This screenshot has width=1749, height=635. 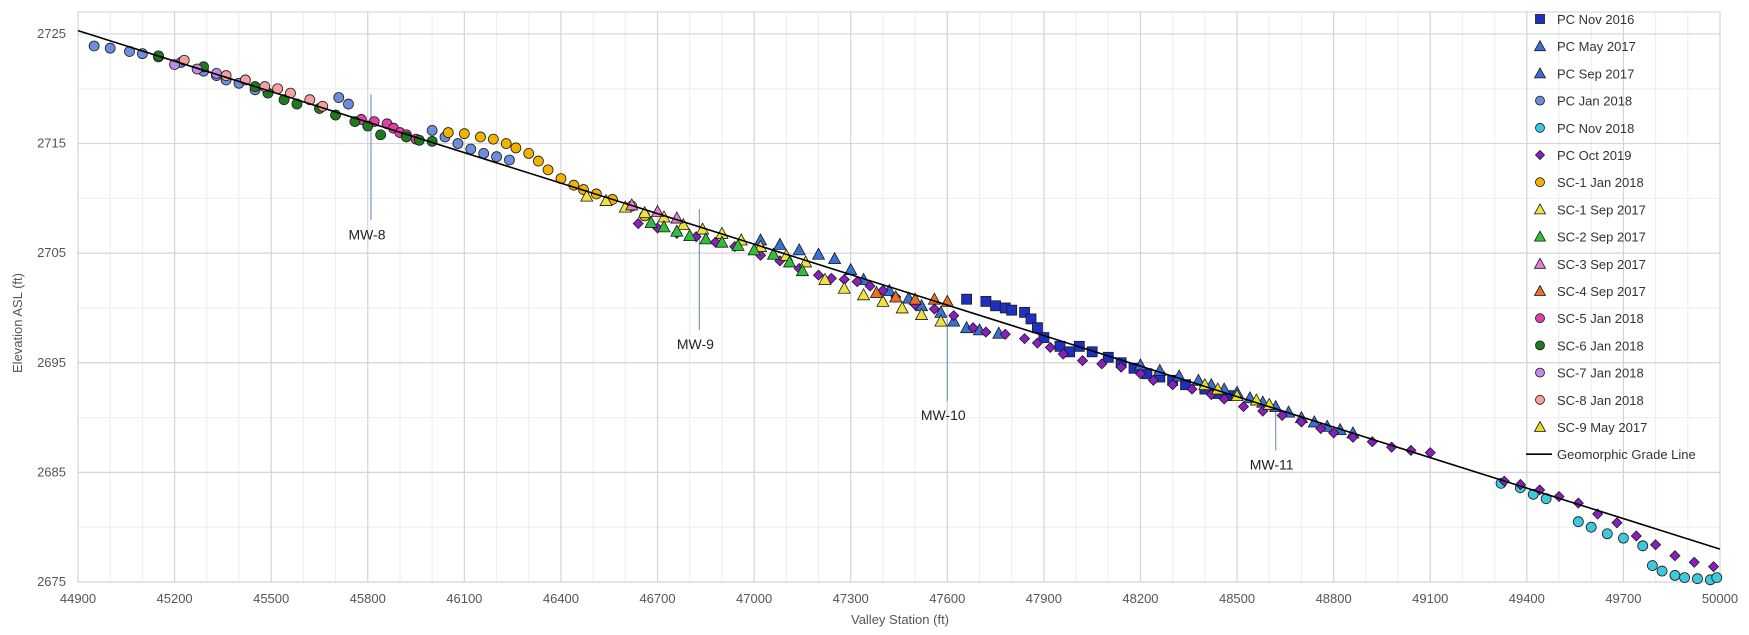 I want to click on legend-label: SC-6 Jan 2018, so click(x=1600, y=345).